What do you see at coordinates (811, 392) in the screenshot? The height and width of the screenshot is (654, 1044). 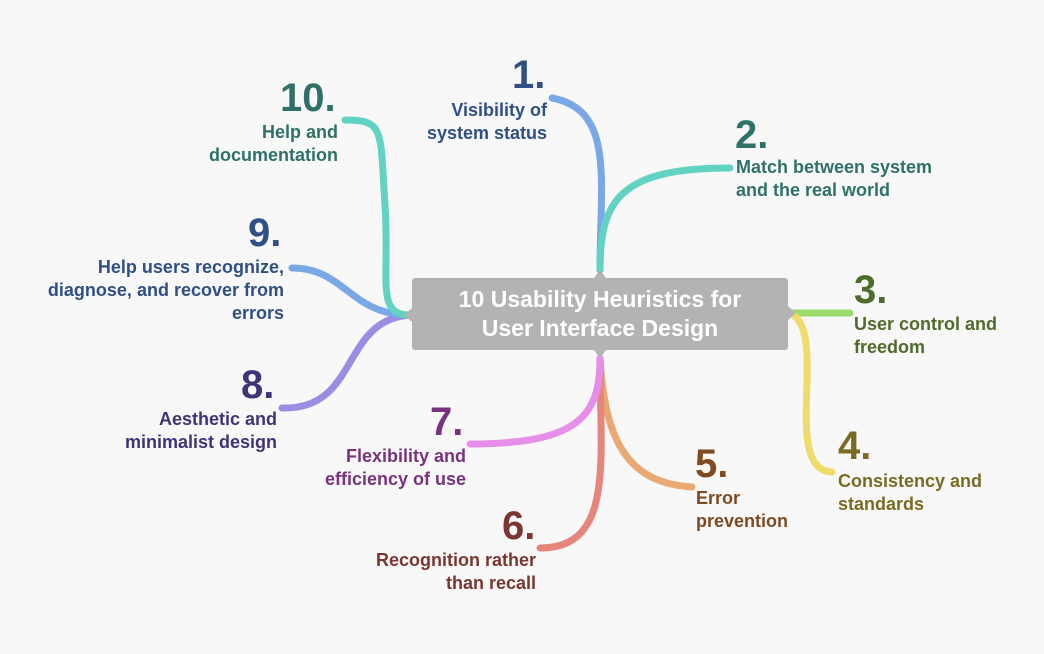 I see `branch-4-line` at bounding box center [811, 392].